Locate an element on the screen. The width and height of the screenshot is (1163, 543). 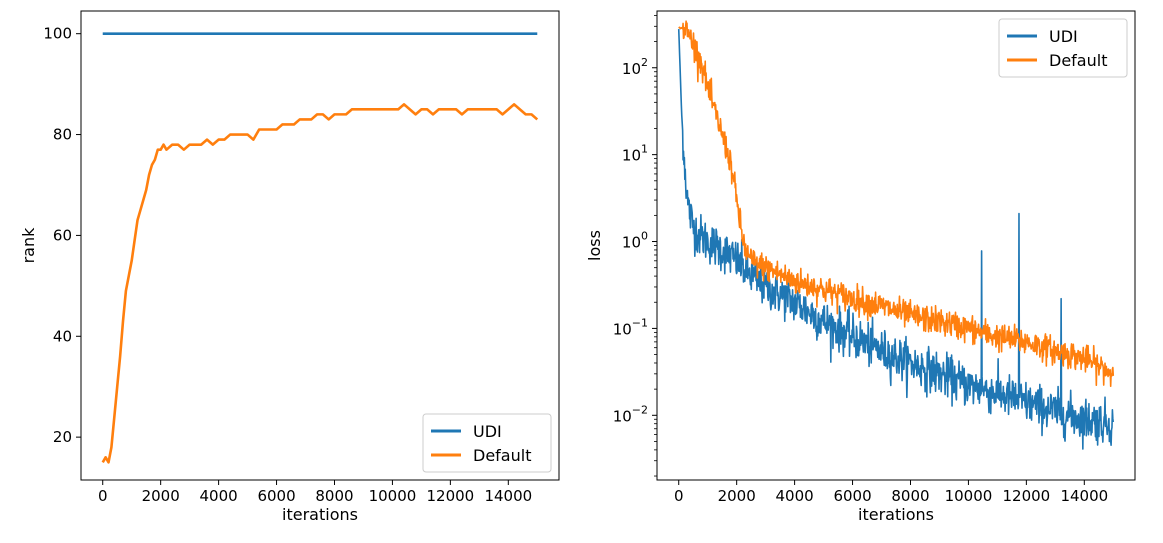
y-tick-label: 20 is located at coordinates (62, 437).